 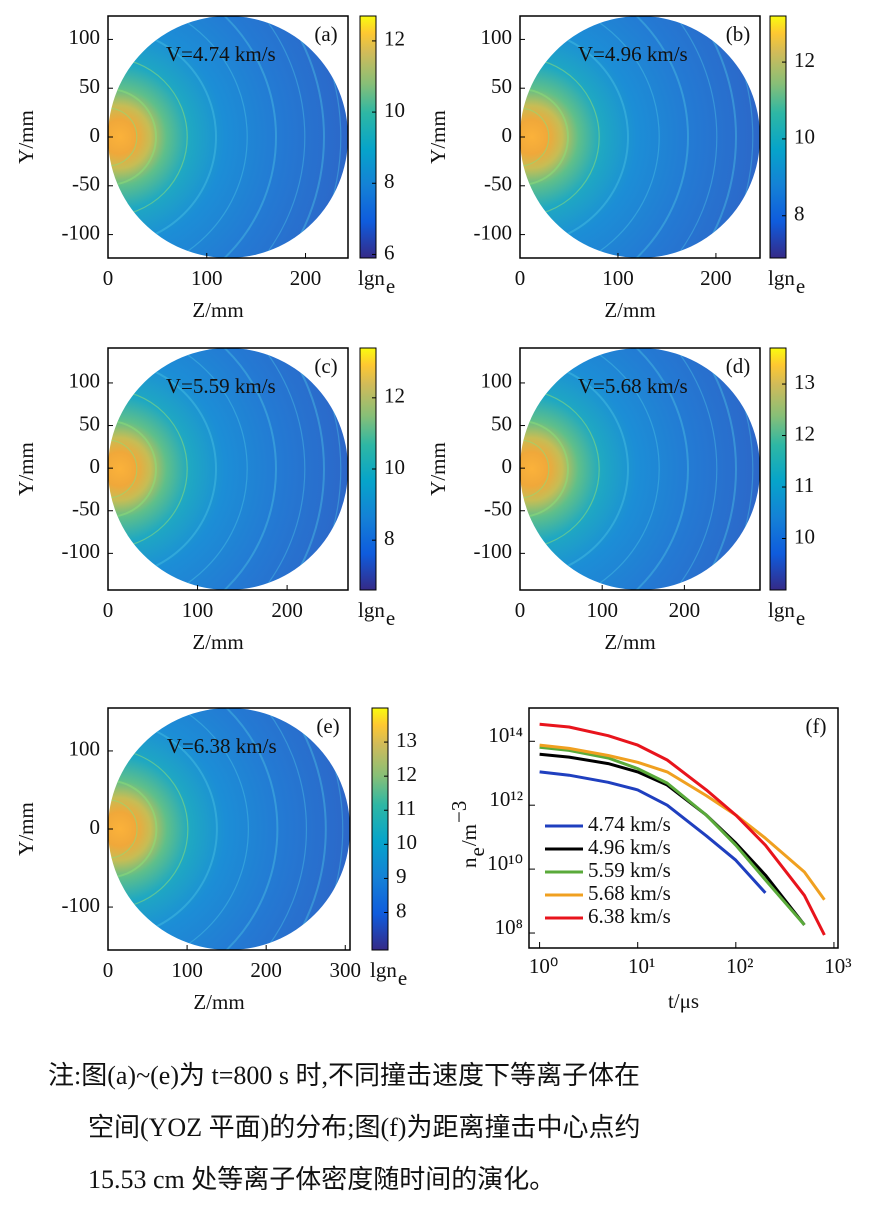 What do you see at coordinates (629, 824) in the screenshot?
I see `legend-label: 4.74 km/s` at bounding box center [629, 824].